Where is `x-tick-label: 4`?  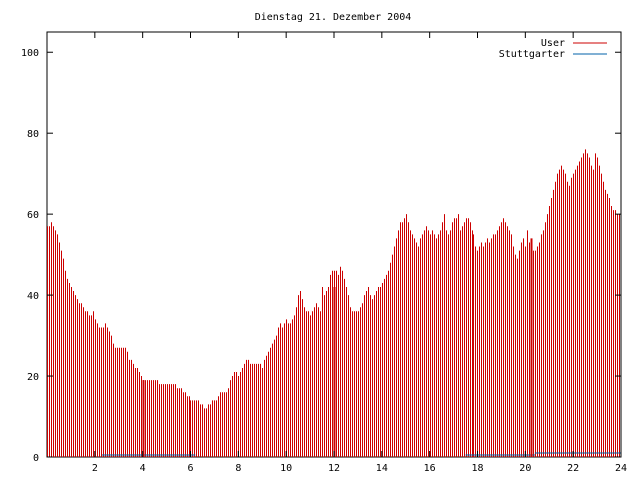 x-tick-label: 4 is located at coordinates (143, 468).